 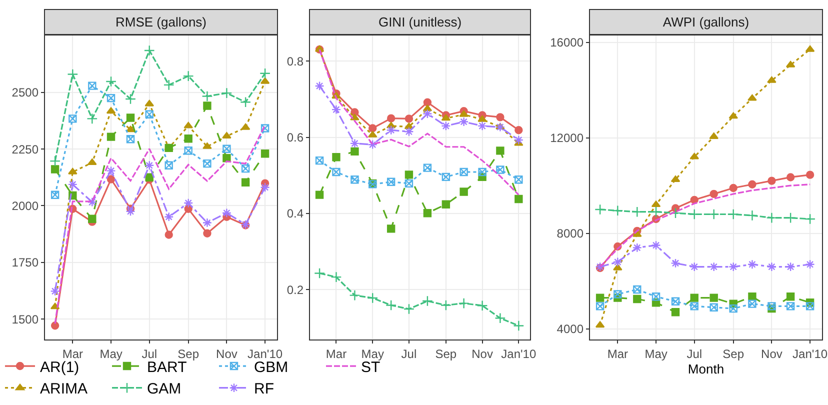 What do you see at coordinates (264, 389) in the screenshot?
I see `legend-label: RF` at bounding box center [264, 389].